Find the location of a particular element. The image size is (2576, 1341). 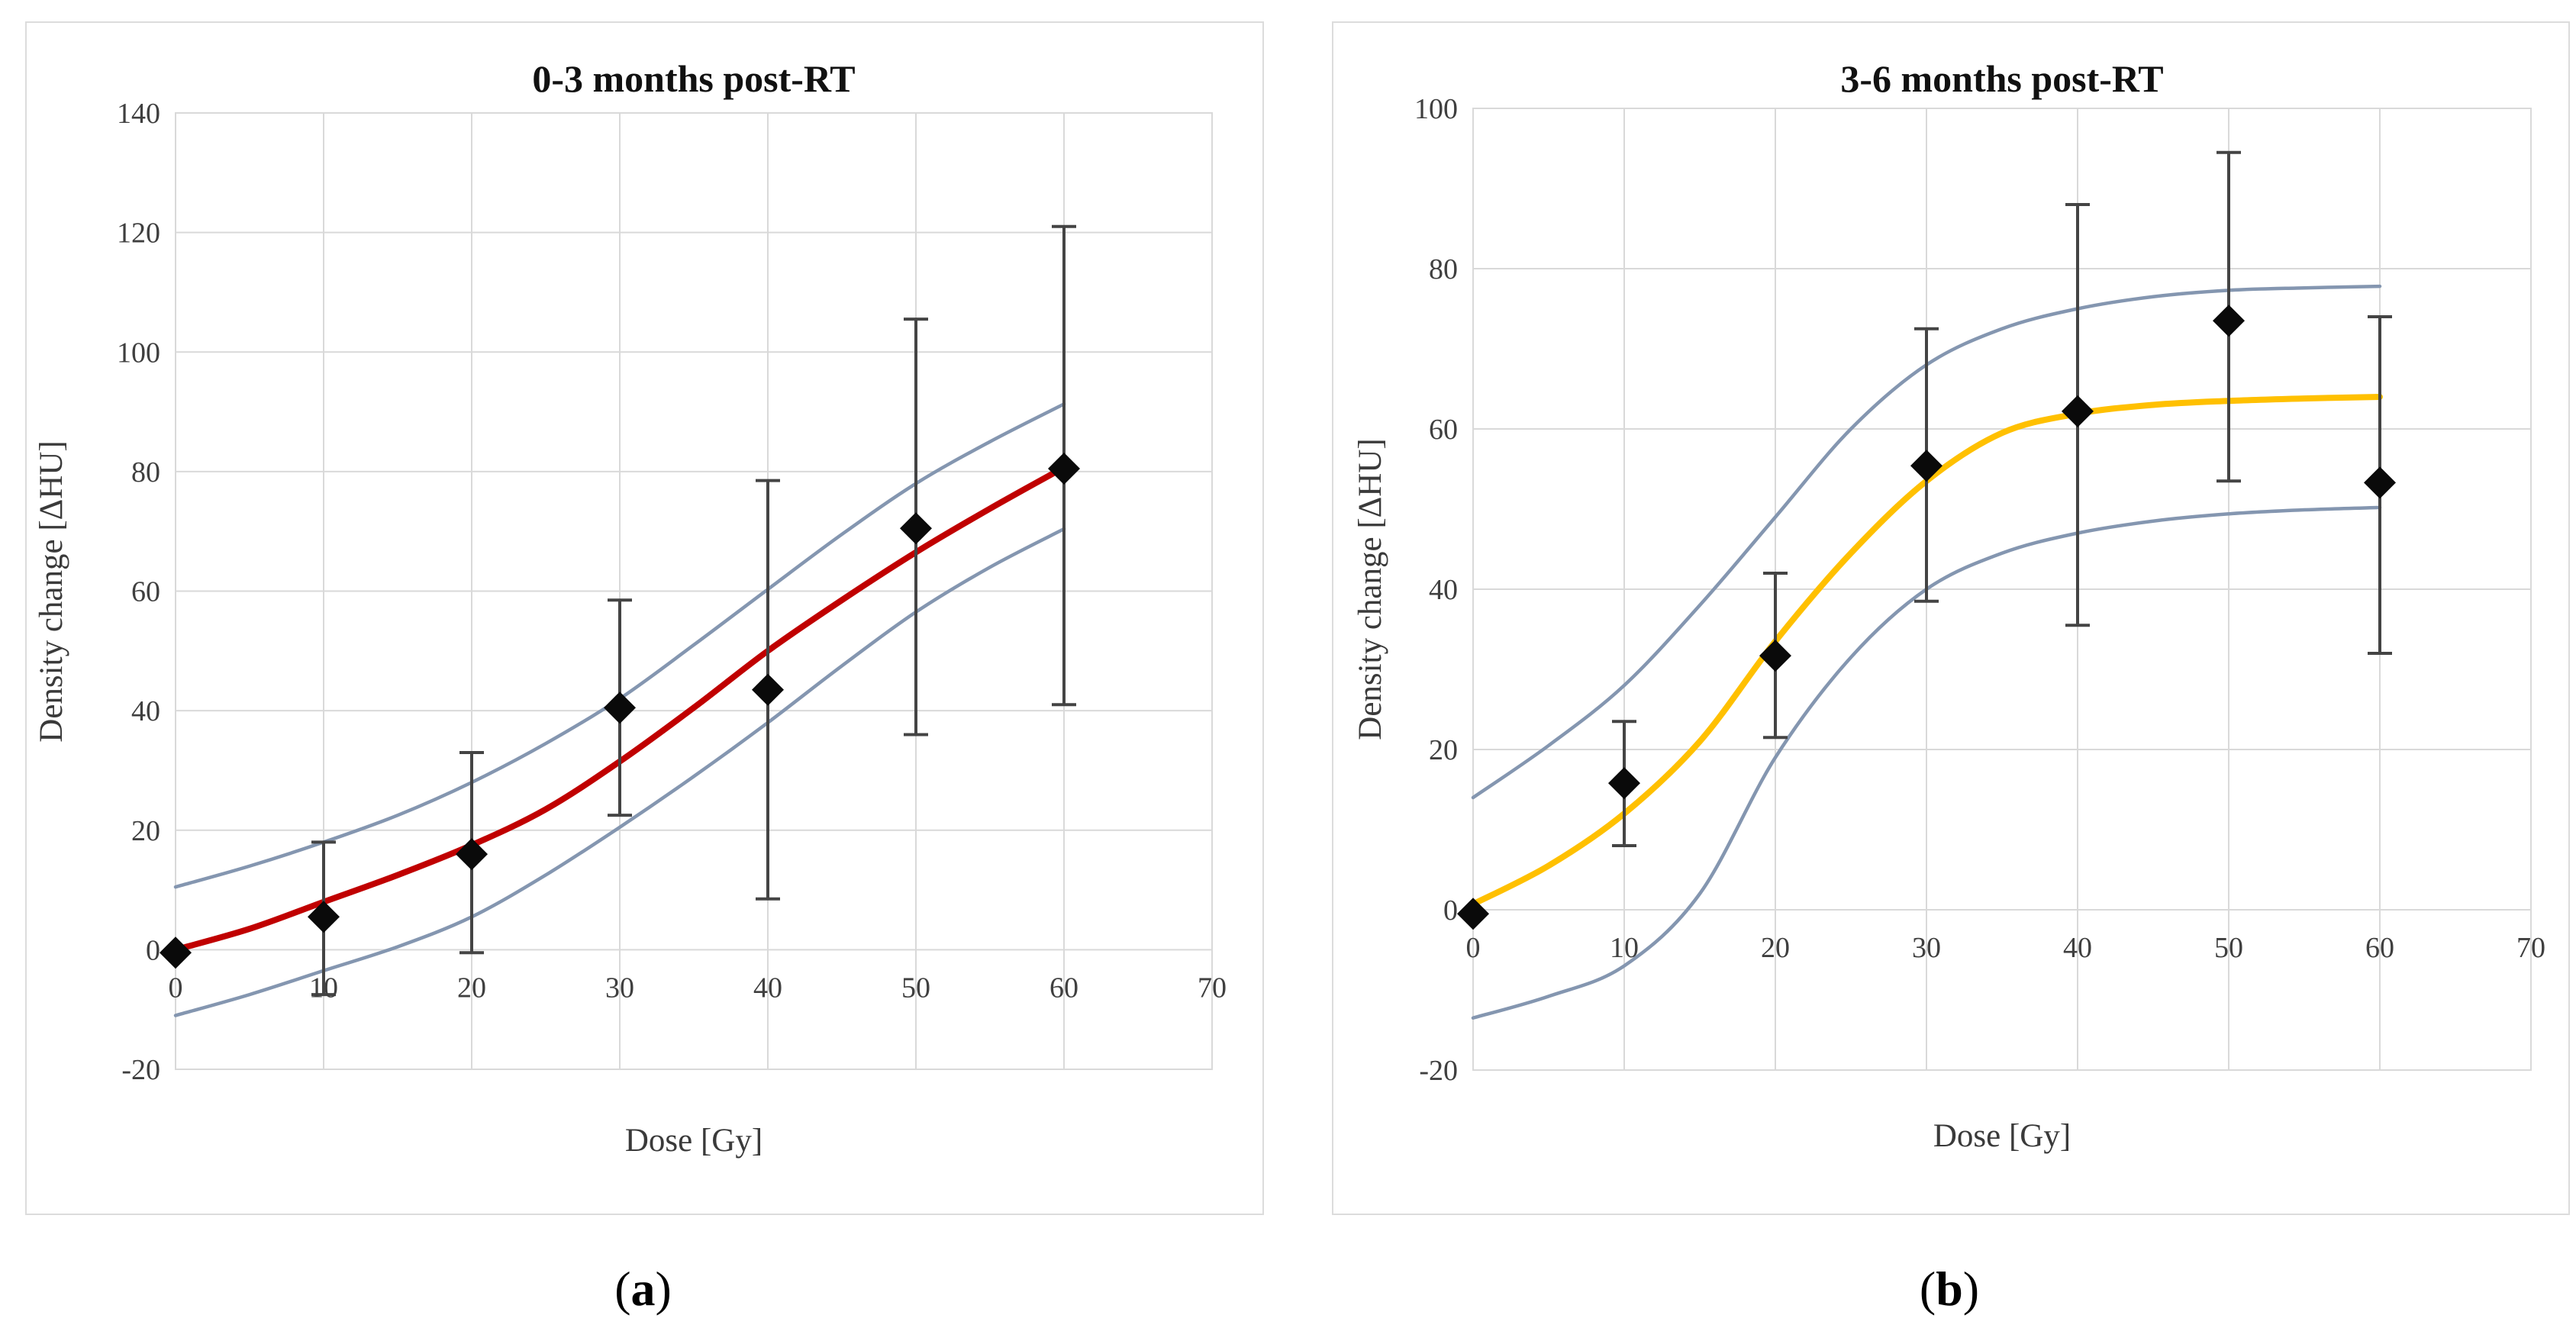

lower-confidence-curve is located at coordinates (1926, 762).